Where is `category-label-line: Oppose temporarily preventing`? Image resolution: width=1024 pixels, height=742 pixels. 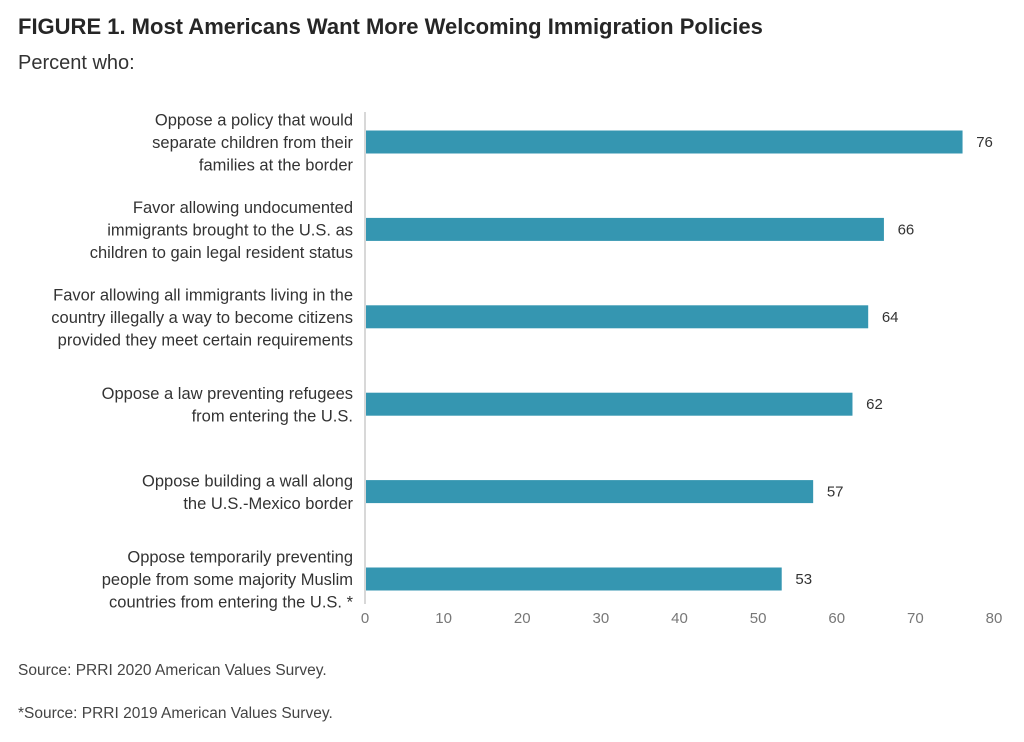
category-label-line: Oppose temporarily preventing is located at coordinates (240, 558).